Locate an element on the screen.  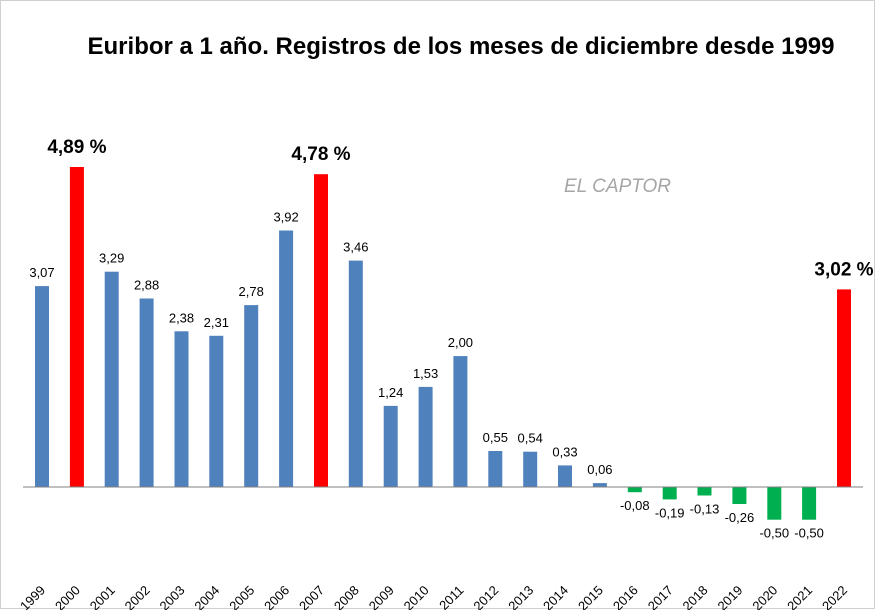
x-tick-label-2004: 2004 is located at coordinates (206, 596).